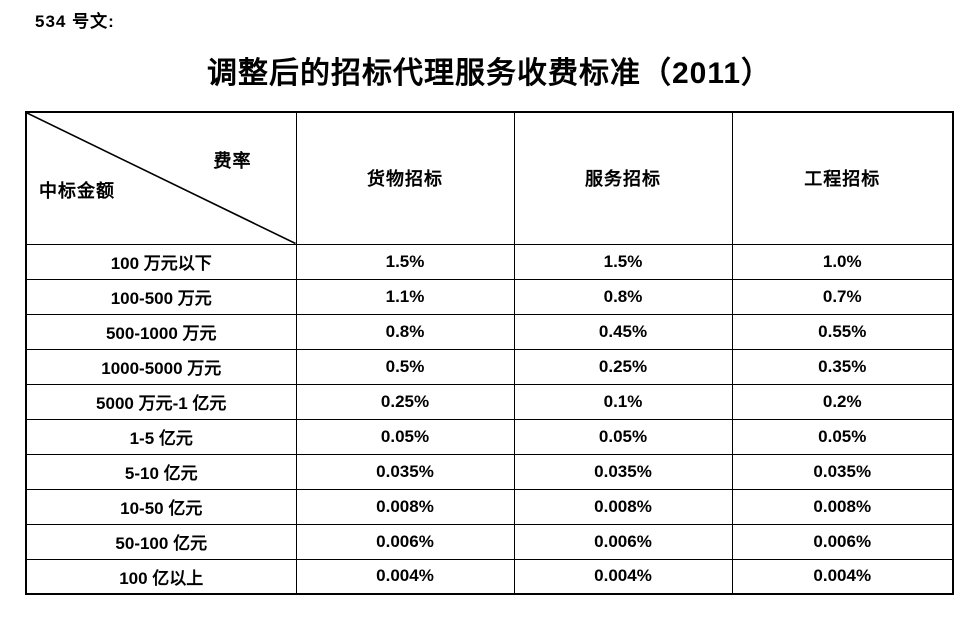  What do you see at coordinates (161, 401) in the screenshot?
I see `row-label-amount-range: 5000 万元-1 亿元` at bounding box center [161, 401].